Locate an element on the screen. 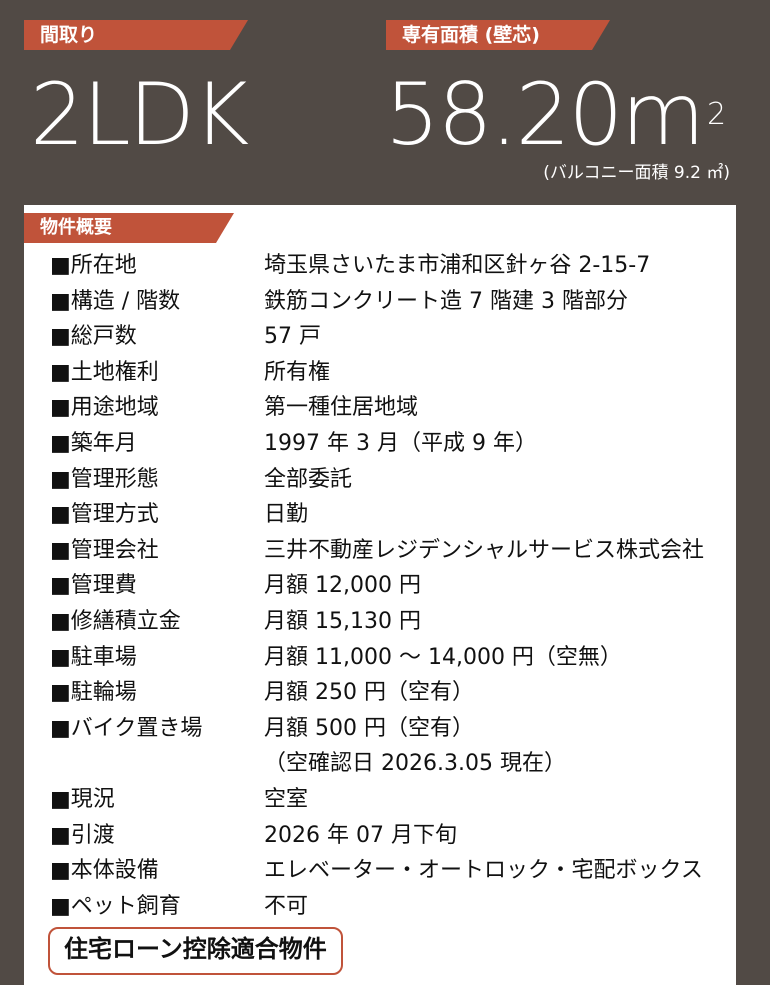  row-label: ■用途地域 is located at coordinates (104, 408).